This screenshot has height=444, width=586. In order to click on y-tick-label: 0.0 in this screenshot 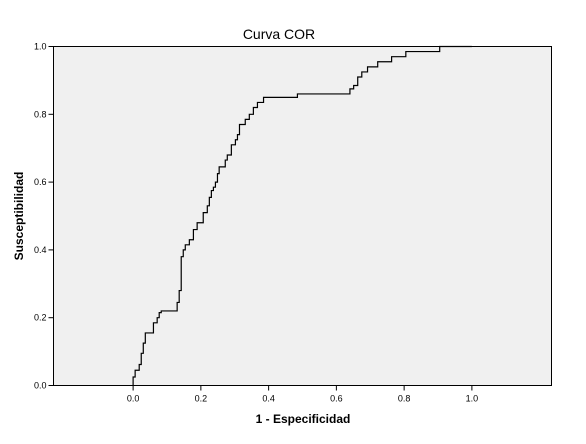, I will do `click(40, 386)`.